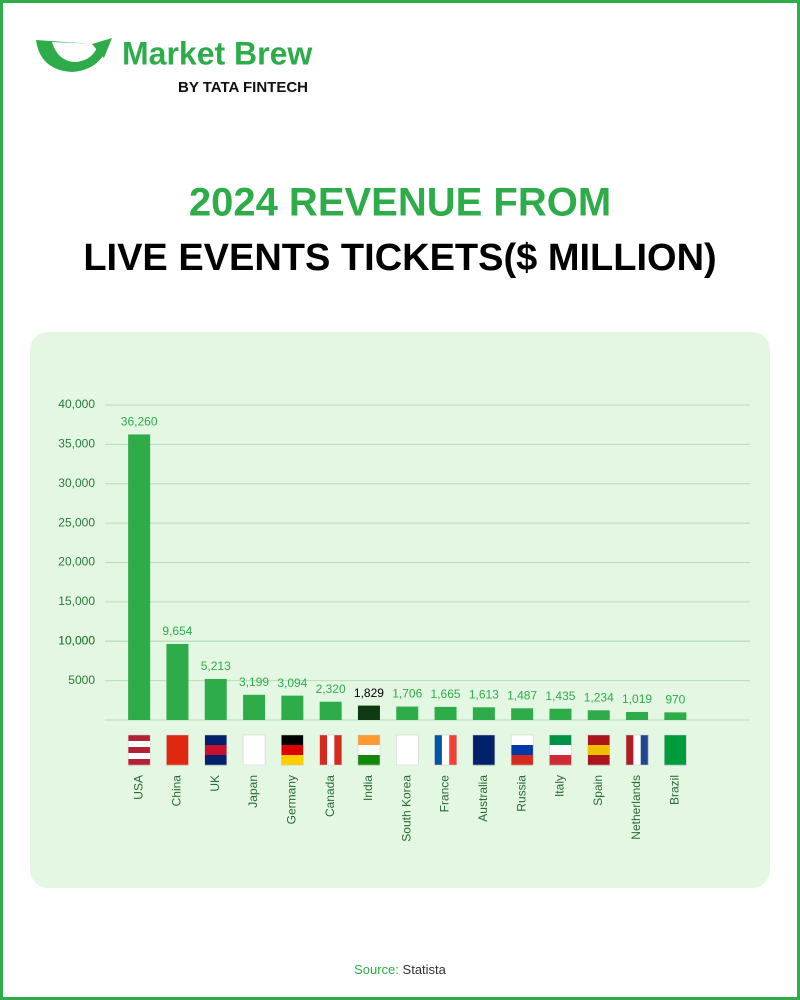 The height and width of the screenshot is (1000, 800). Describe the element at coordinates (522, 695) in the screenshot. I see `value-label: 1,487` at that location.